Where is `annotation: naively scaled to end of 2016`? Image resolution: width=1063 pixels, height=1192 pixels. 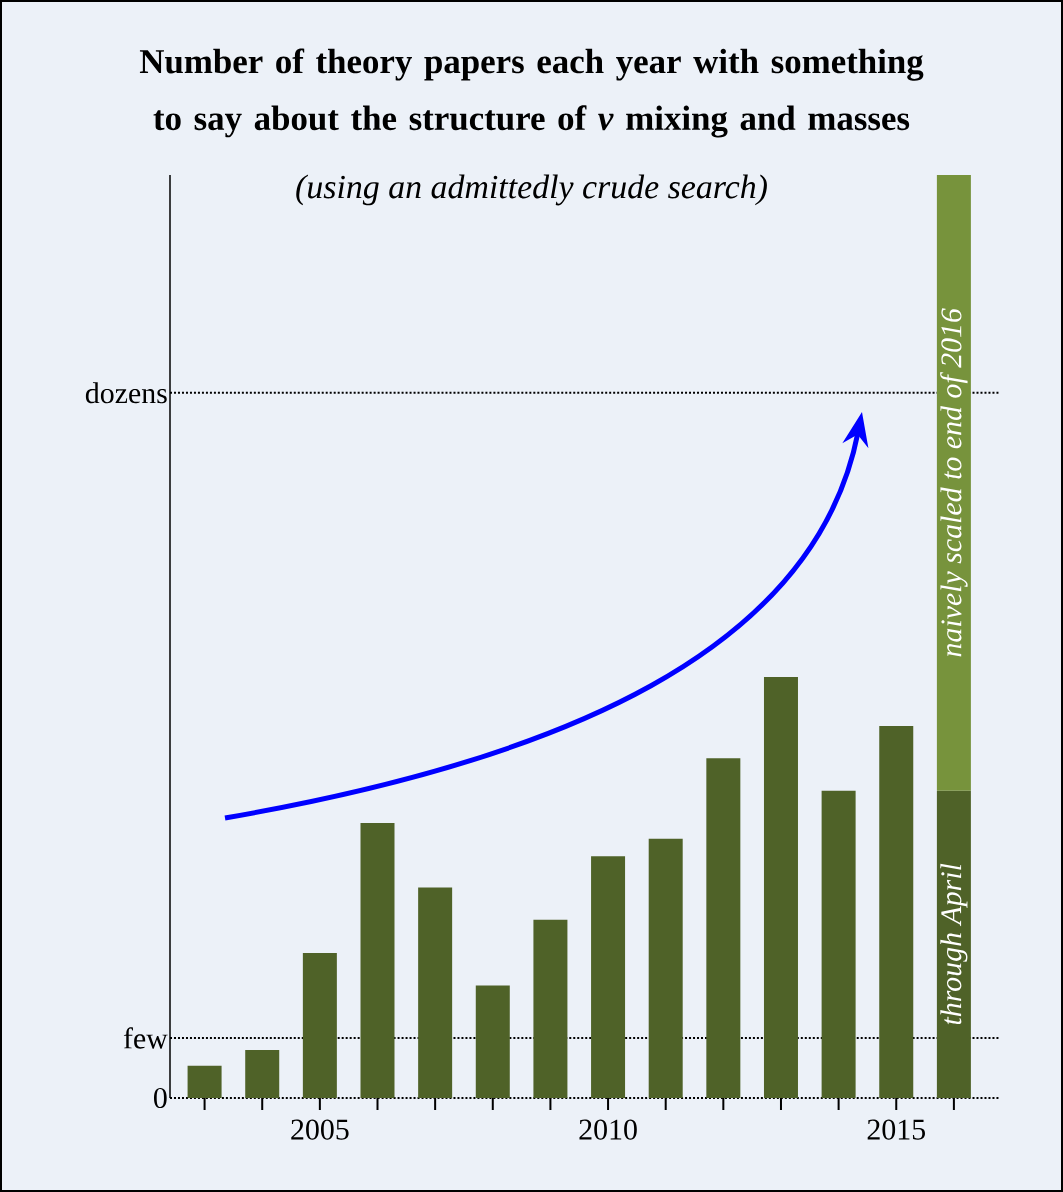
annotation: naively scaled to end of 2016 is located at coordinates (954, 482).